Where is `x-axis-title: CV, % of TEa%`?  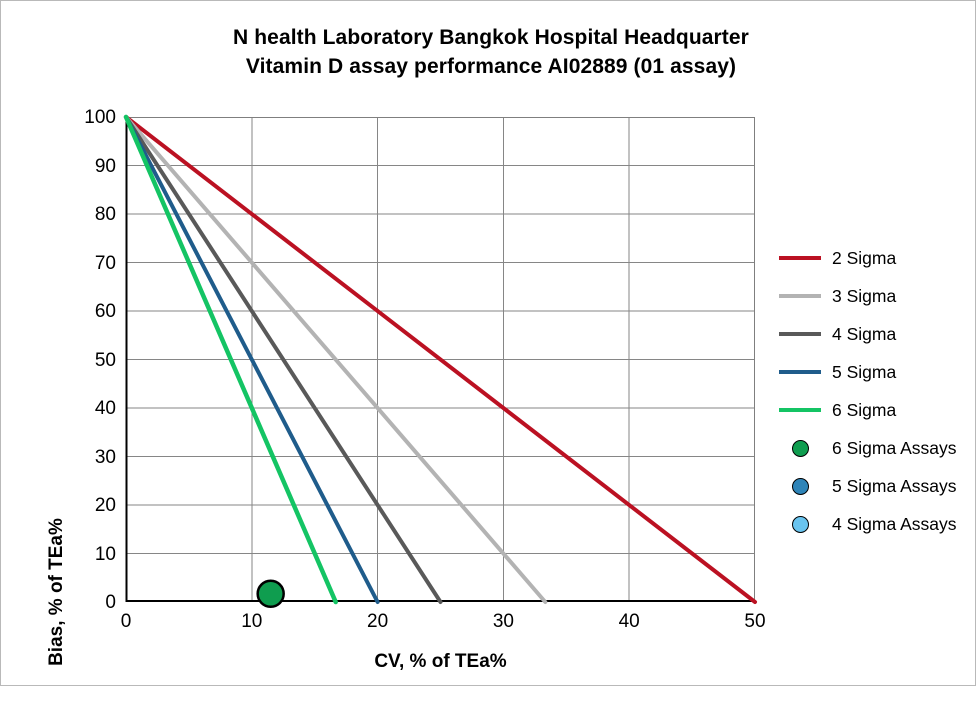 x-axis-title: CV, % of TEa% is located at coordinates (440, 661).